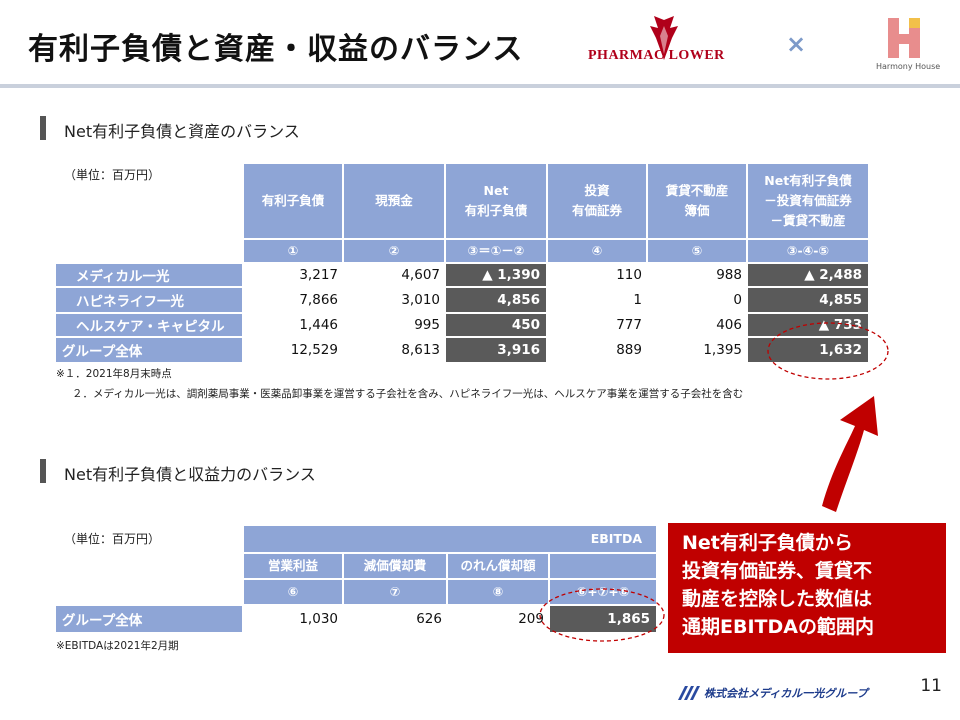 This screenshot has width=960, height=720. I want to click on section1-marker, so click(43, 128).